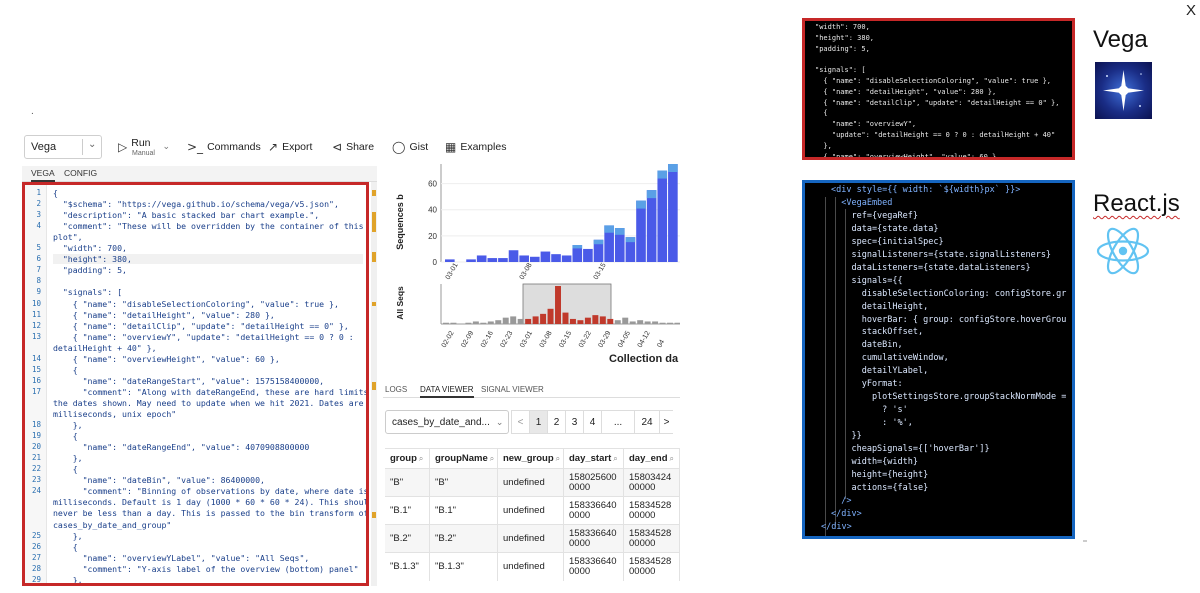 The height and width of the screenshot is (593, 1200). What do you see at coordinates (297, 147) in the screenshot?
I see `export-label: Export` at bounding box center [297, 147].